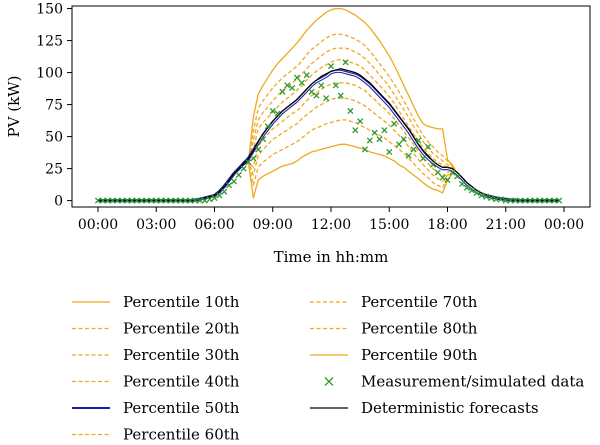 The image size is (600, 445). I want to click on legend-item-percentile-80th: Percentile 80th, so click(394, 329).